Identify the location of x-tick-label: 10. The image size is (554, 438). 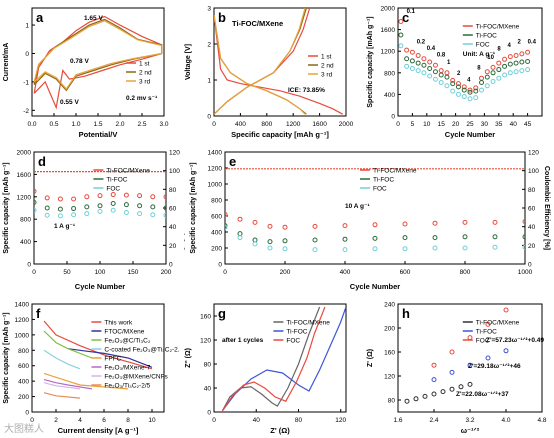
(152, 420).